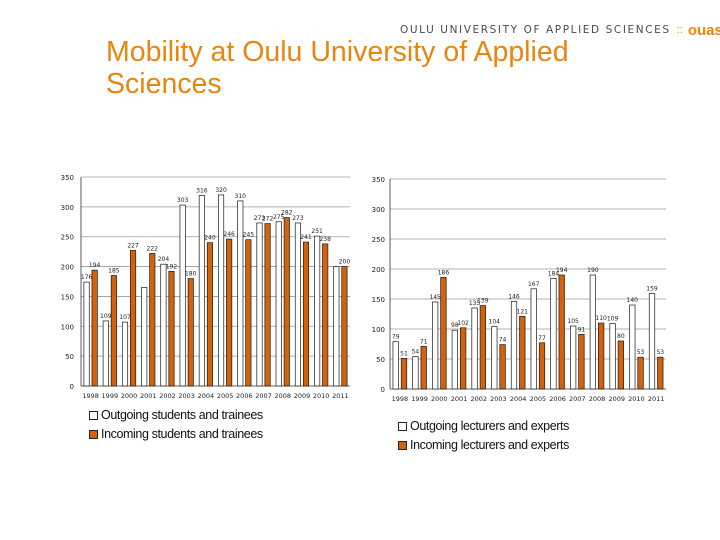 The image size is (720, 540). I want to click on legend-item-outgoing-students: Outgoing students and trainees, so click(176, 415).